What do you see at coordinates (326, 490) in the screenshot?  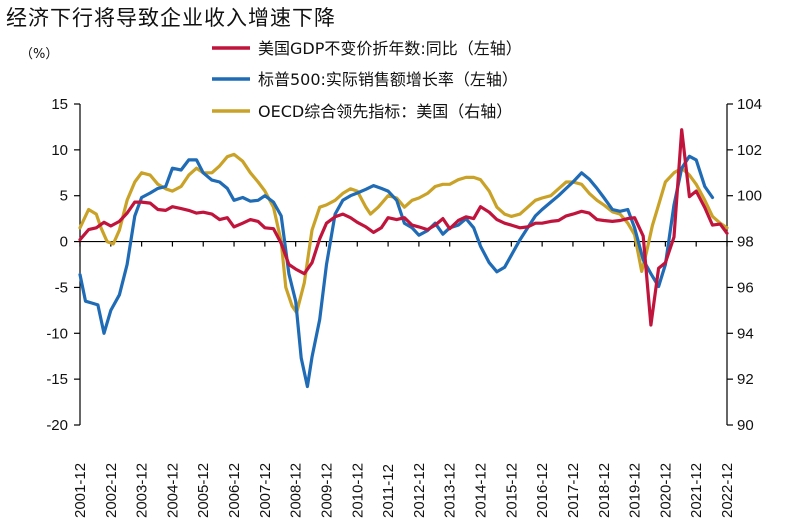 I see `x-axis-tick-label: 2009-12` at bounding box center [326, 490].